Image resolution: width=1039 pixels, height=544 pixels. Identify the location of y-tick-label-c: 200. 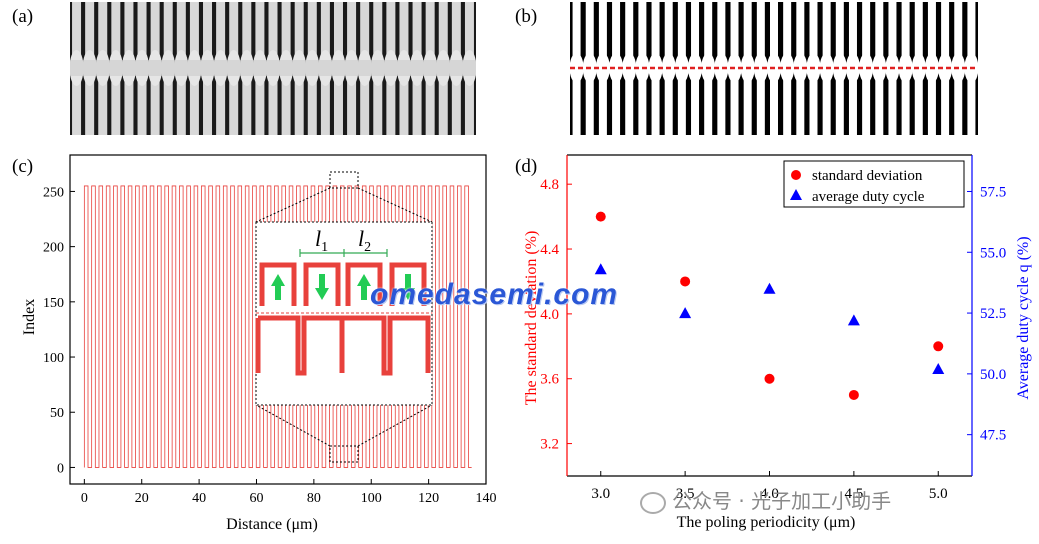
(53, 248).